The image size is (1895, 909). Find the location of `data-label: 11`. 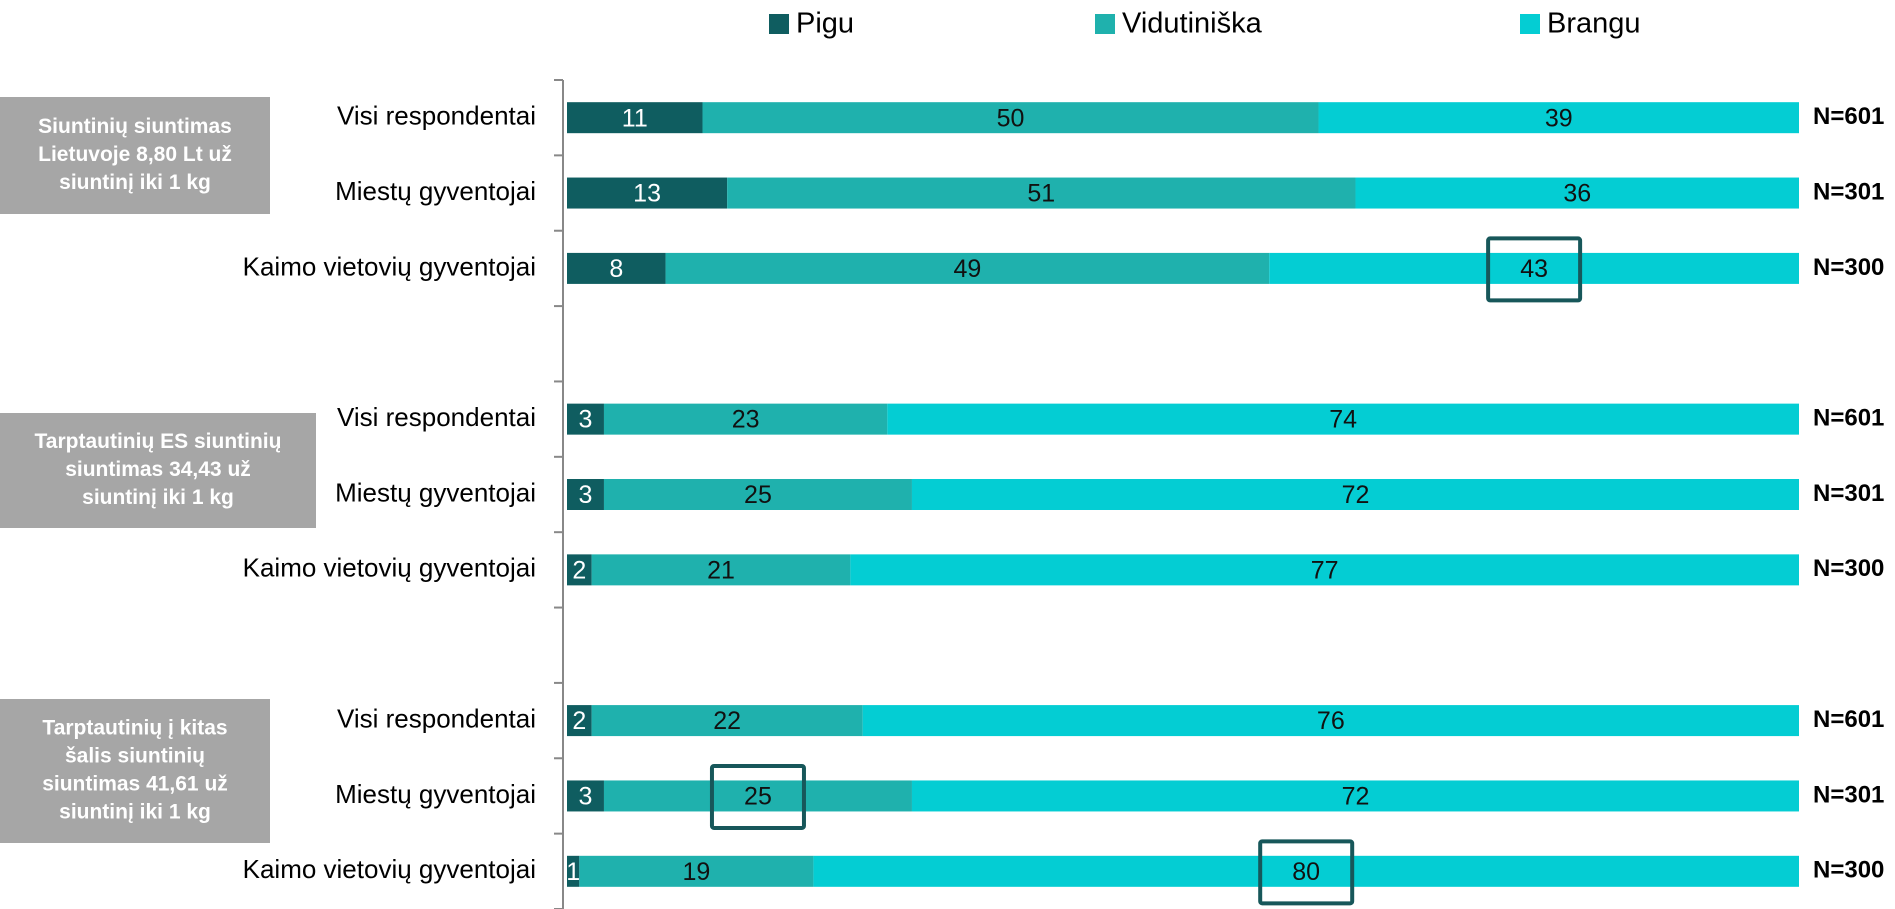

data-label: 11 is located at coordinates (635, 118).